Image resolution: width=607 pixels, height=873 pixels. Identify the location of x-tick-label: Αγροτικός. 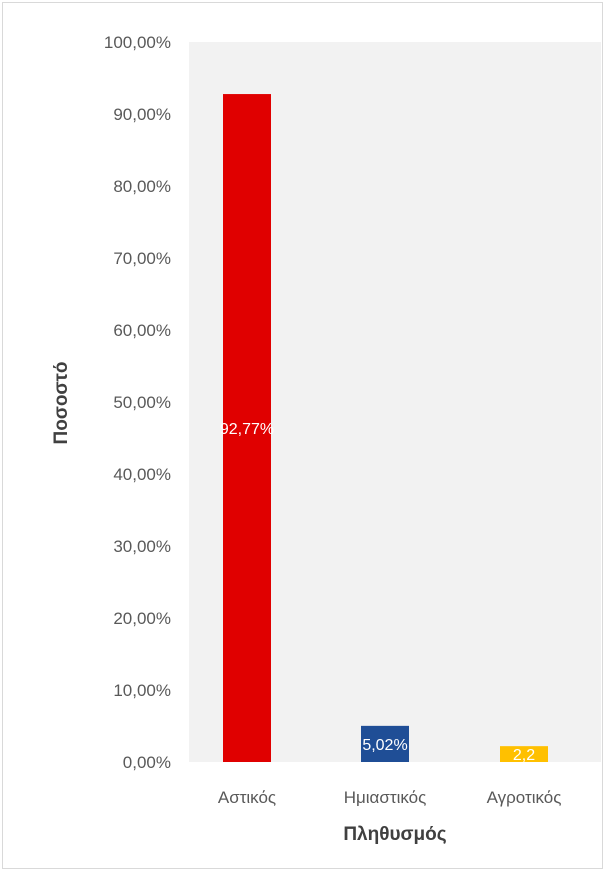
(524, 797).